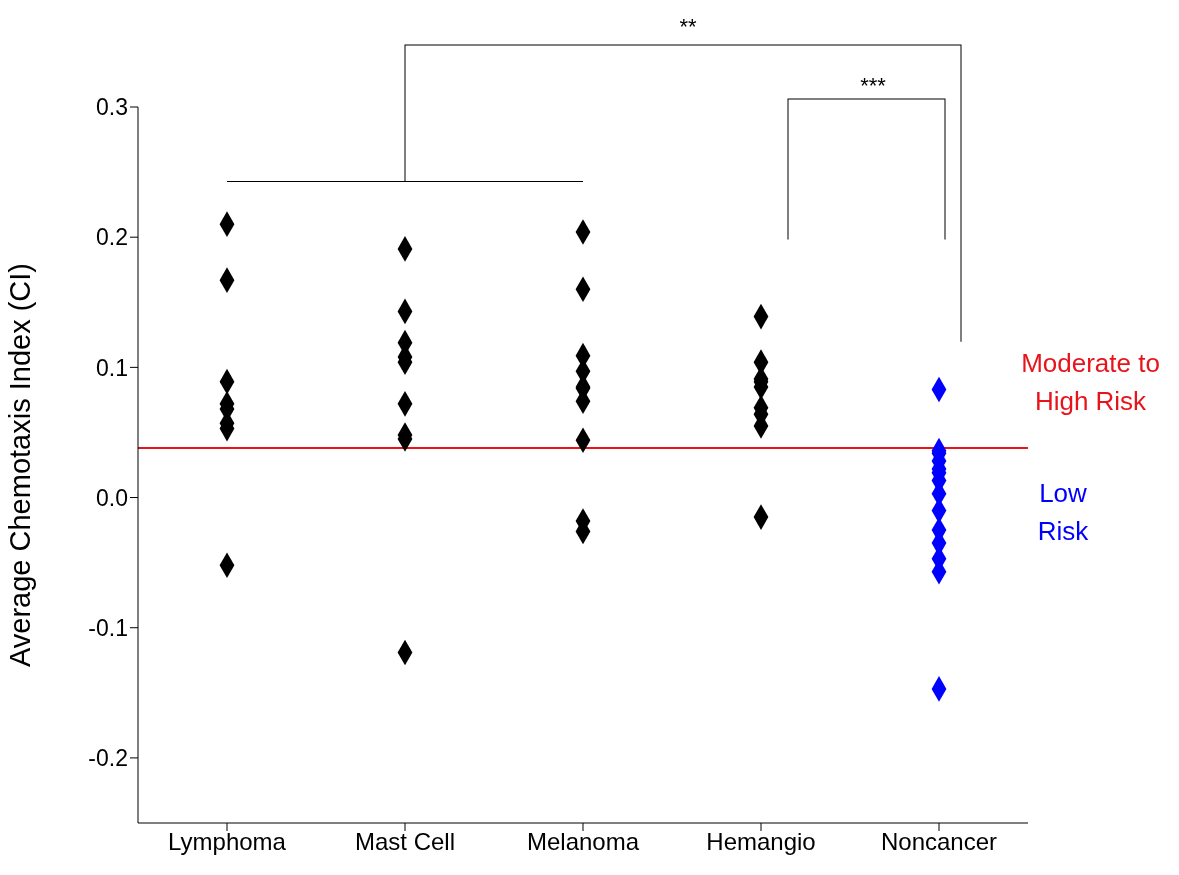  What do you see at coordinates (108, 627) in the screenshot?
I see `y-tick-label: -0.1` at bounding box center [108, 627].